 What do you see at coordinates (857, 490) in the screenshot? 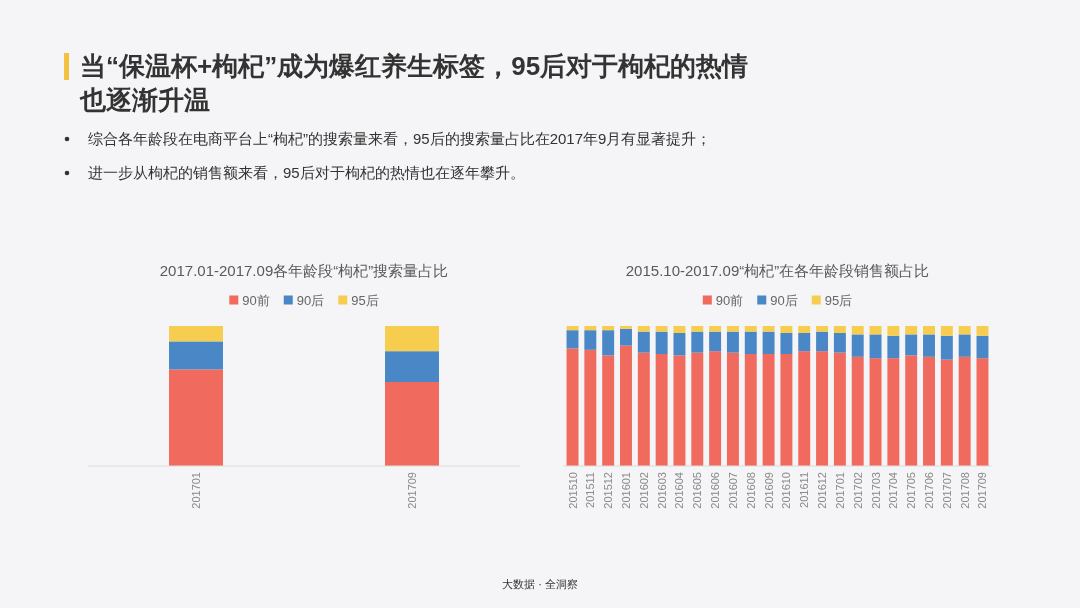
I see `x-tick-label: 201702` at bounding box center [857, 490].